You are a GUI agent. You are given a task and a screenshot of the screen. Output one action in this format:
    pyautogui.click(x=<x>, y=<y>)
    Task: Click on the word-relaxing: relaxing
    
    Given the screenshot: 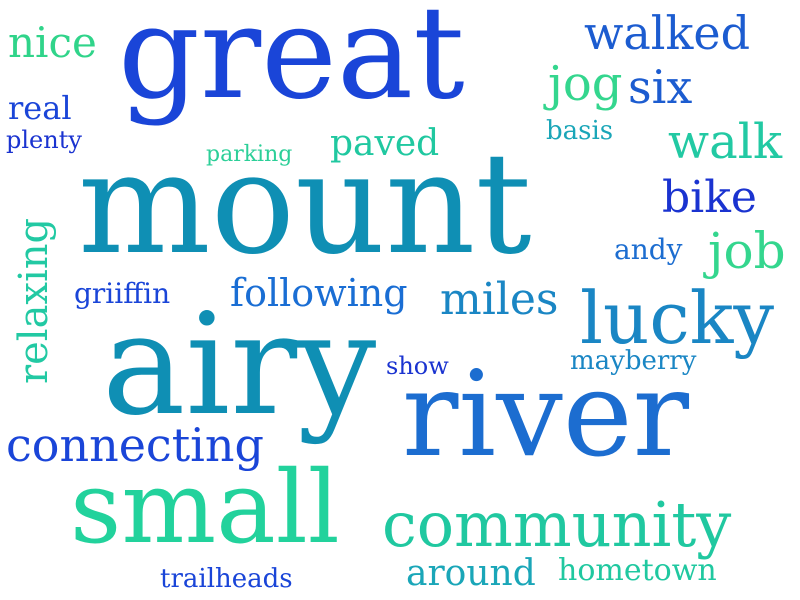 What is the action you would take?
    pyautogui.click(x=34, y=300)
    